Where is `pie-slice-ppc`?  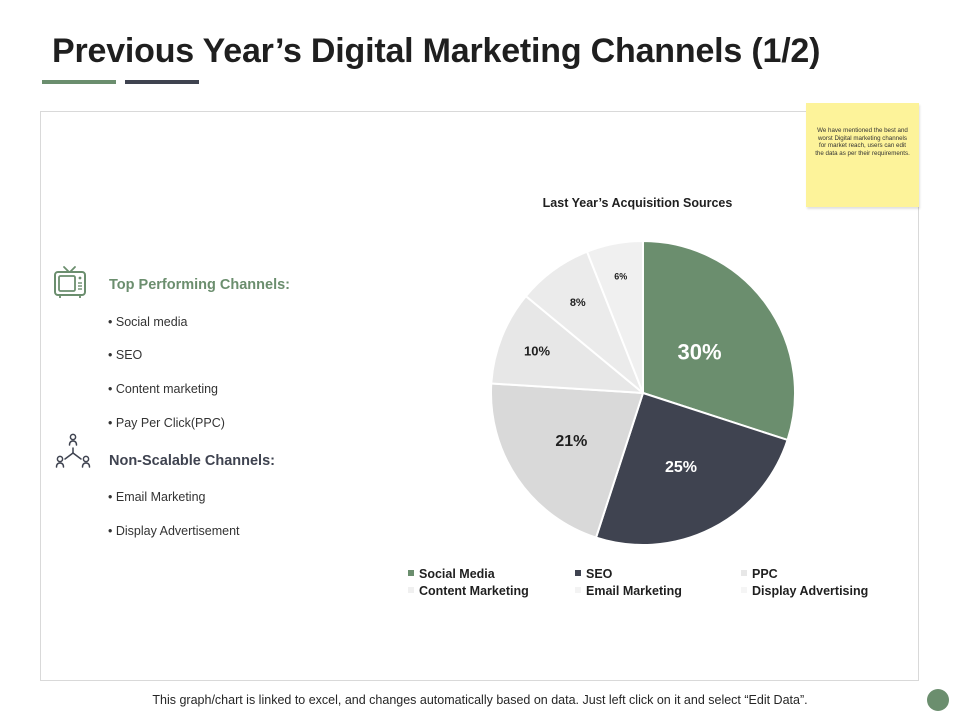 pie-slice-ppc is located at coordinates (568, 344).